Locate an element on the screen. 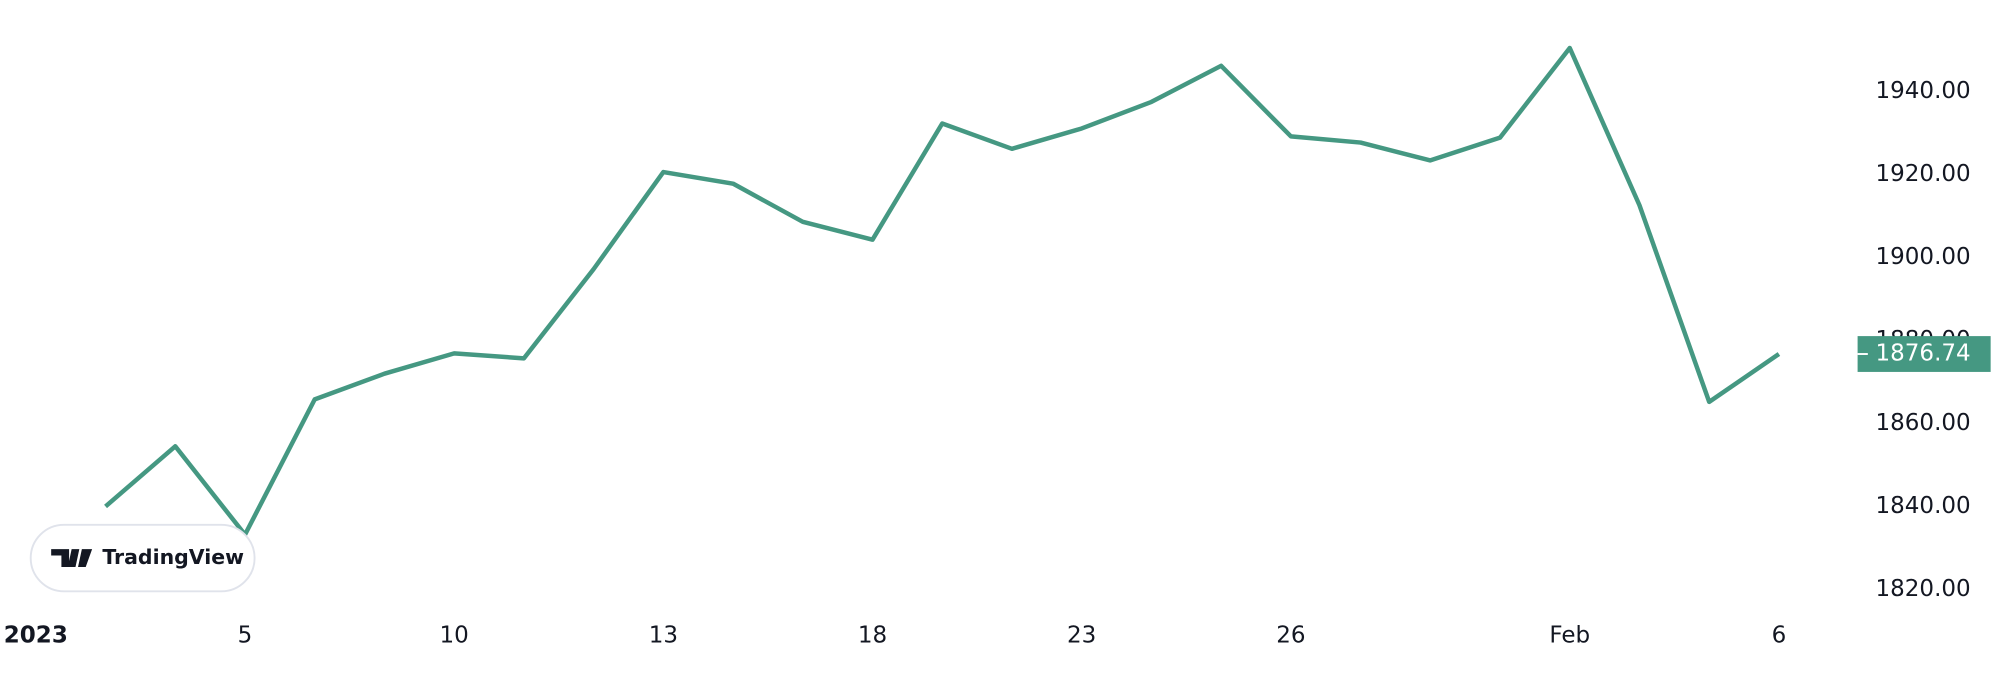 Image resolution: width=2006 pixels, height=676 pixels. logo: TradingView is located at coordinates (142, 558).